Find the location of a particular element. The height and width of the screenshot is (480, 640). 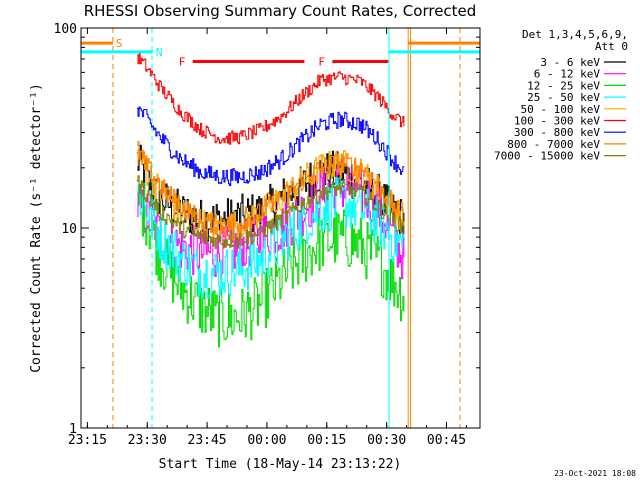

legend-label-1: 6 - 12 keV is located at coordinates (567, 74).